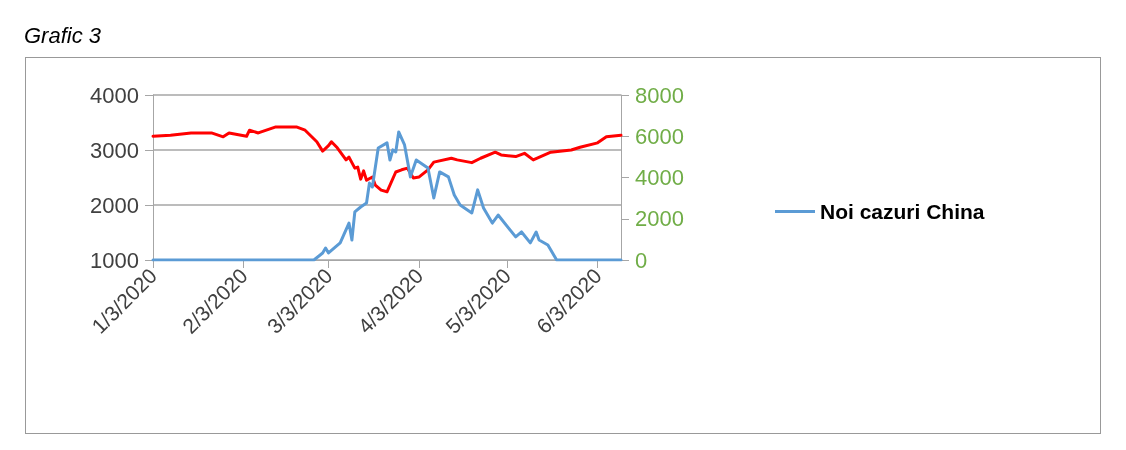 The width and height of the screenshot is (1126, 450). What do you see at coordinates (63, 35) in the screenshot?
I see `chart-title: Grafic 3` at bounding box center [63, 35].